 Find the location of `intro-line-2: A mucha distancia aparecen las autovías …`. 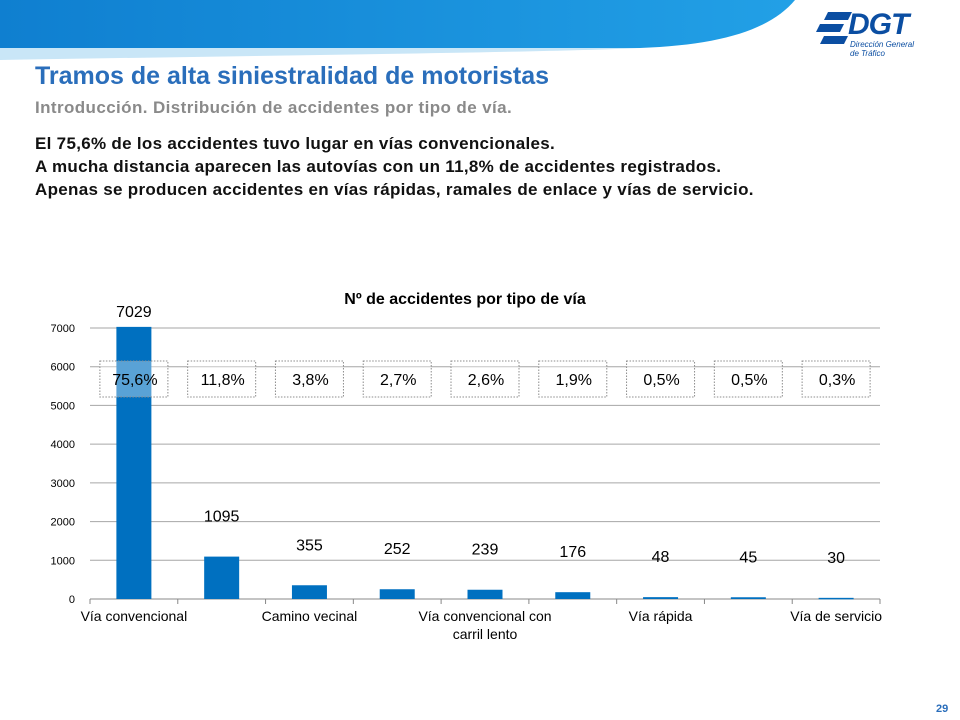

intro-line-2: A mucha distancia aparecen las autovías … is located at coordinates (378, 166).